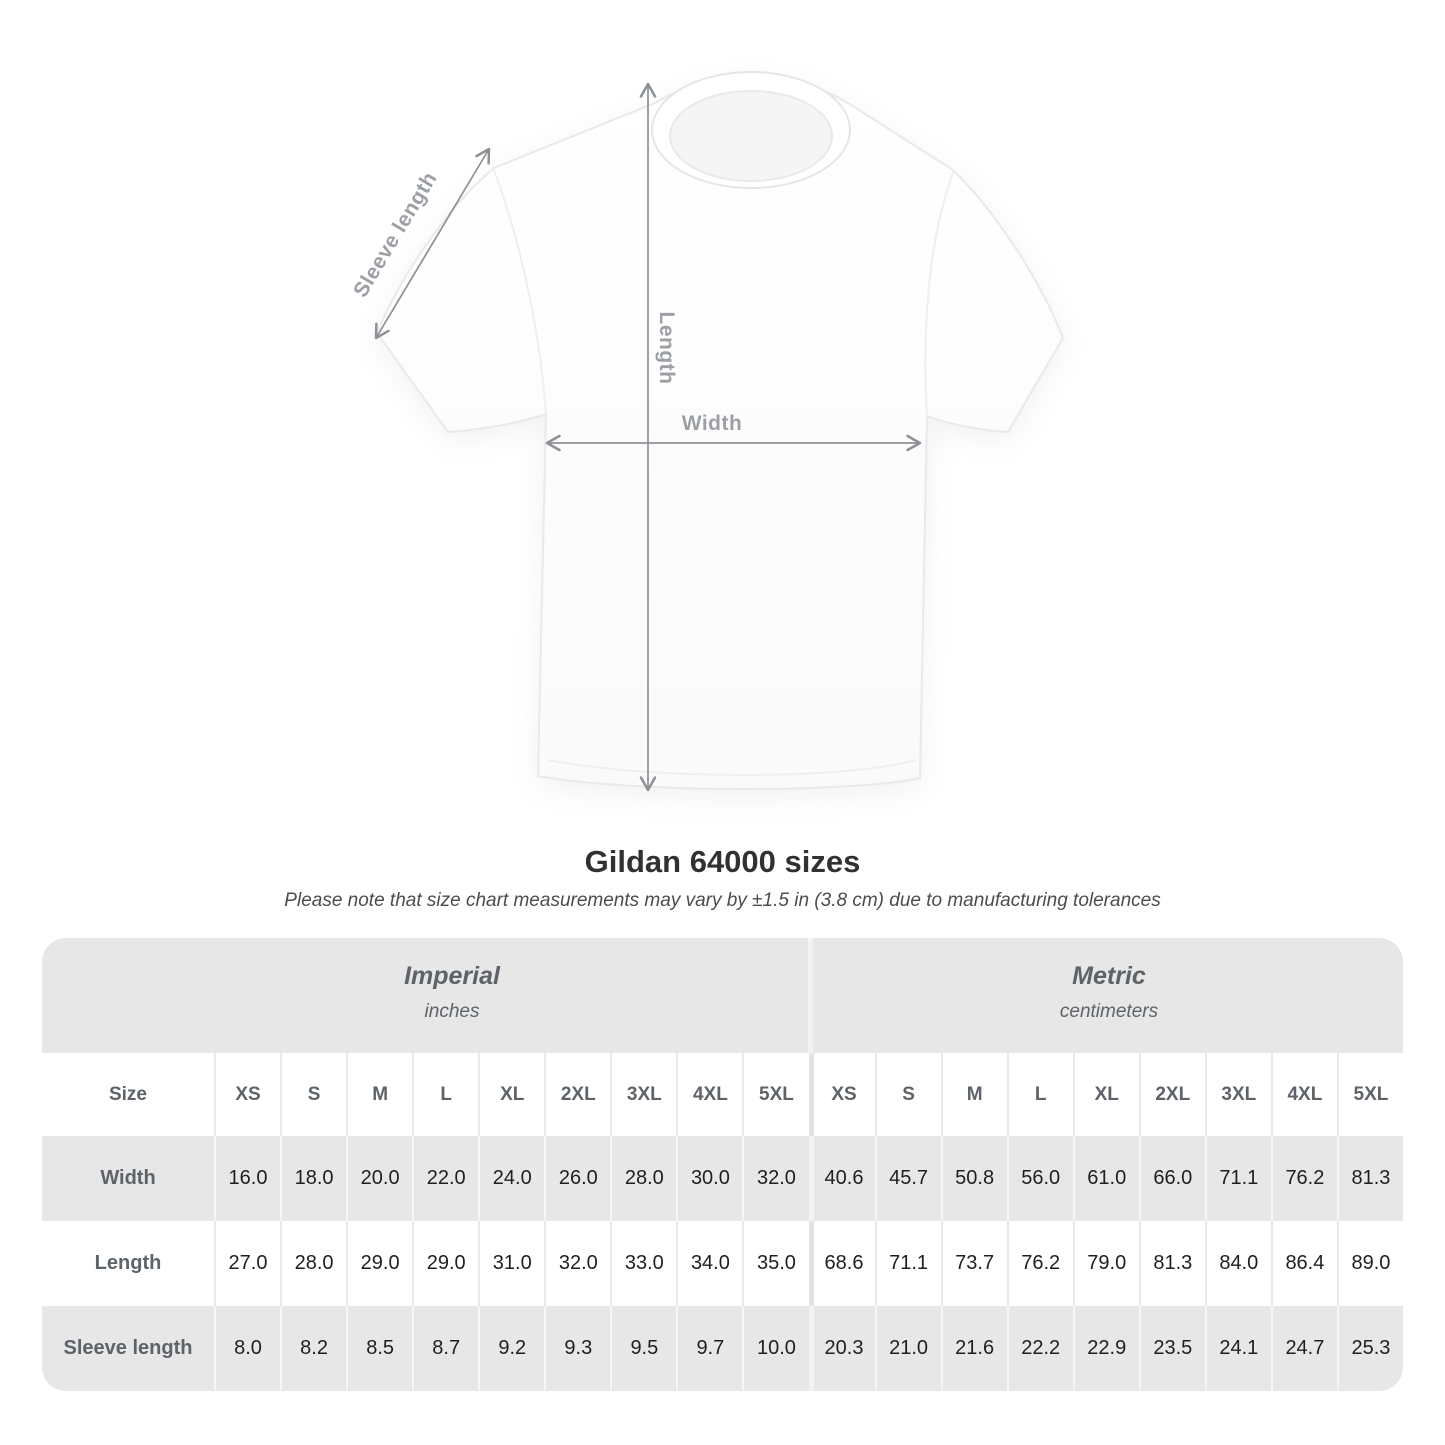 The height and width of the screenshot is (1445, 1445). I want to click on imperial-value-cell: 8.7, so click(445, 1348).